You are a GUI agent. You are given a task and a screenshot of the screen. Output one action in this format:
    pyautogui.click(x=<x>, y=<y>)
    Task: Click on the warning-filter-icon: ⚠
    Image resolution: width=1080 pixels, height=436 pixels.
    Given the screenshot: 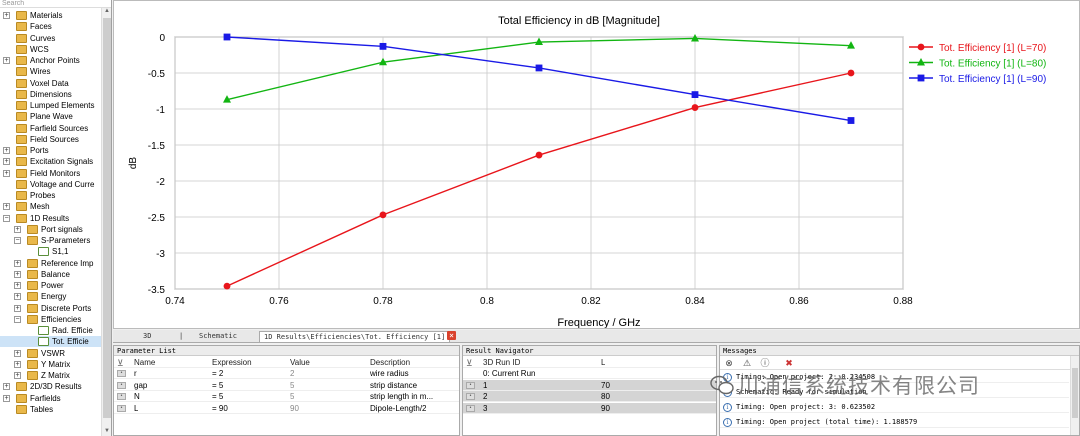 What is the action you would take?
    pyautogui.click(x=747, y=363)
    